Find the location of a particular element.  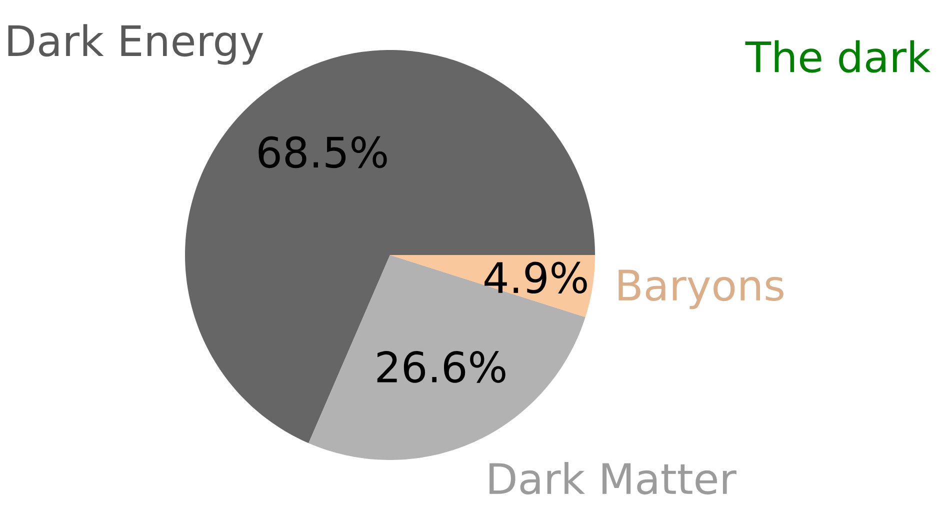

text: The dark is located at coordinates (838, 56).